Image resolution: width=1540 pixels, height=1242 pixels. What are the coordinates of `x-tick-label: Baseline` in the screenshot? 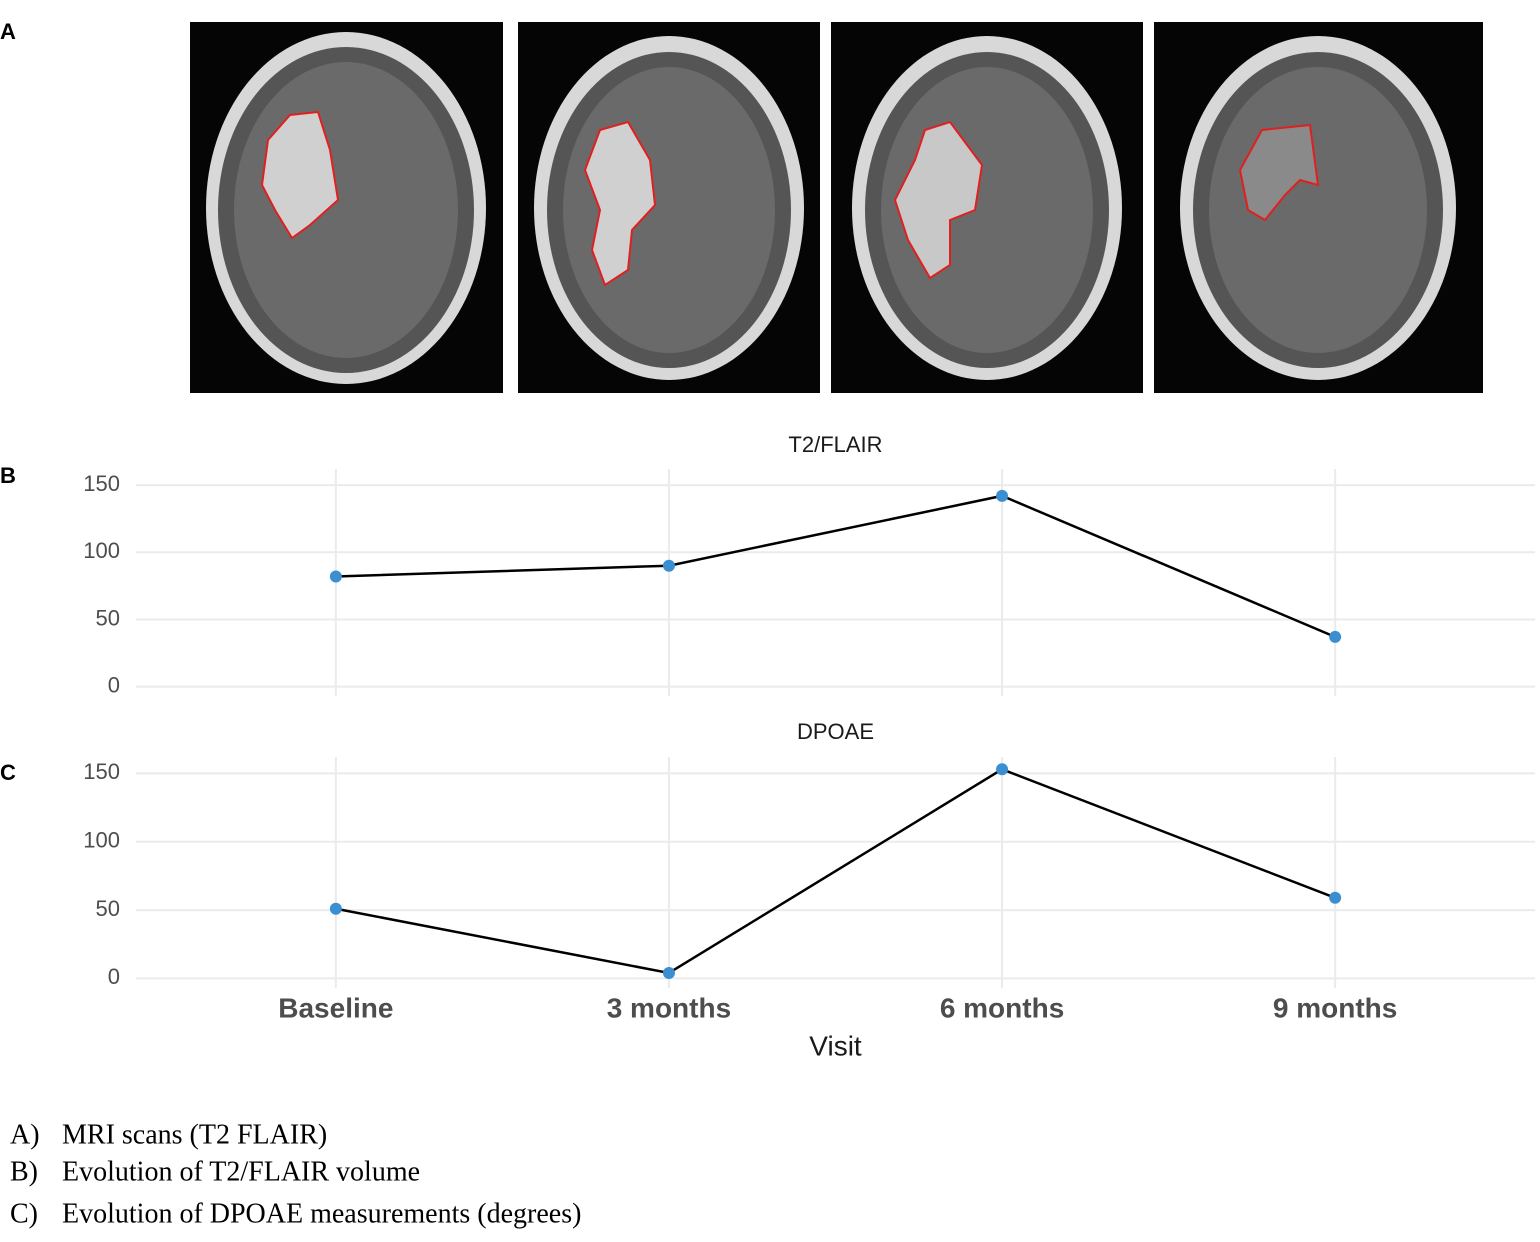 It's located at (335, 1007).